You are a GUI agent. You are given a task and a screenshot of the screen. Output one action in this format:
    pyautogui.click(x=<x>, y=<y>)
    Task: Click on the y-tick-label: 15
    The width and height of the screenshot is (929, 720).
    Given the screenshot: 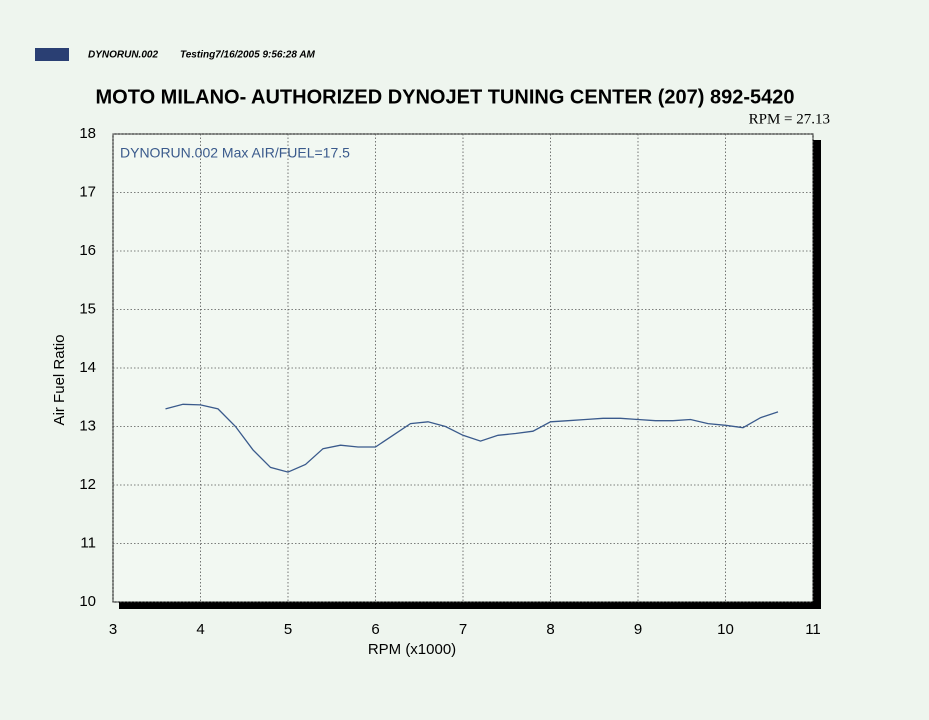 What is the action you would take?
    pyautogui.click(x=87, y=308)
    